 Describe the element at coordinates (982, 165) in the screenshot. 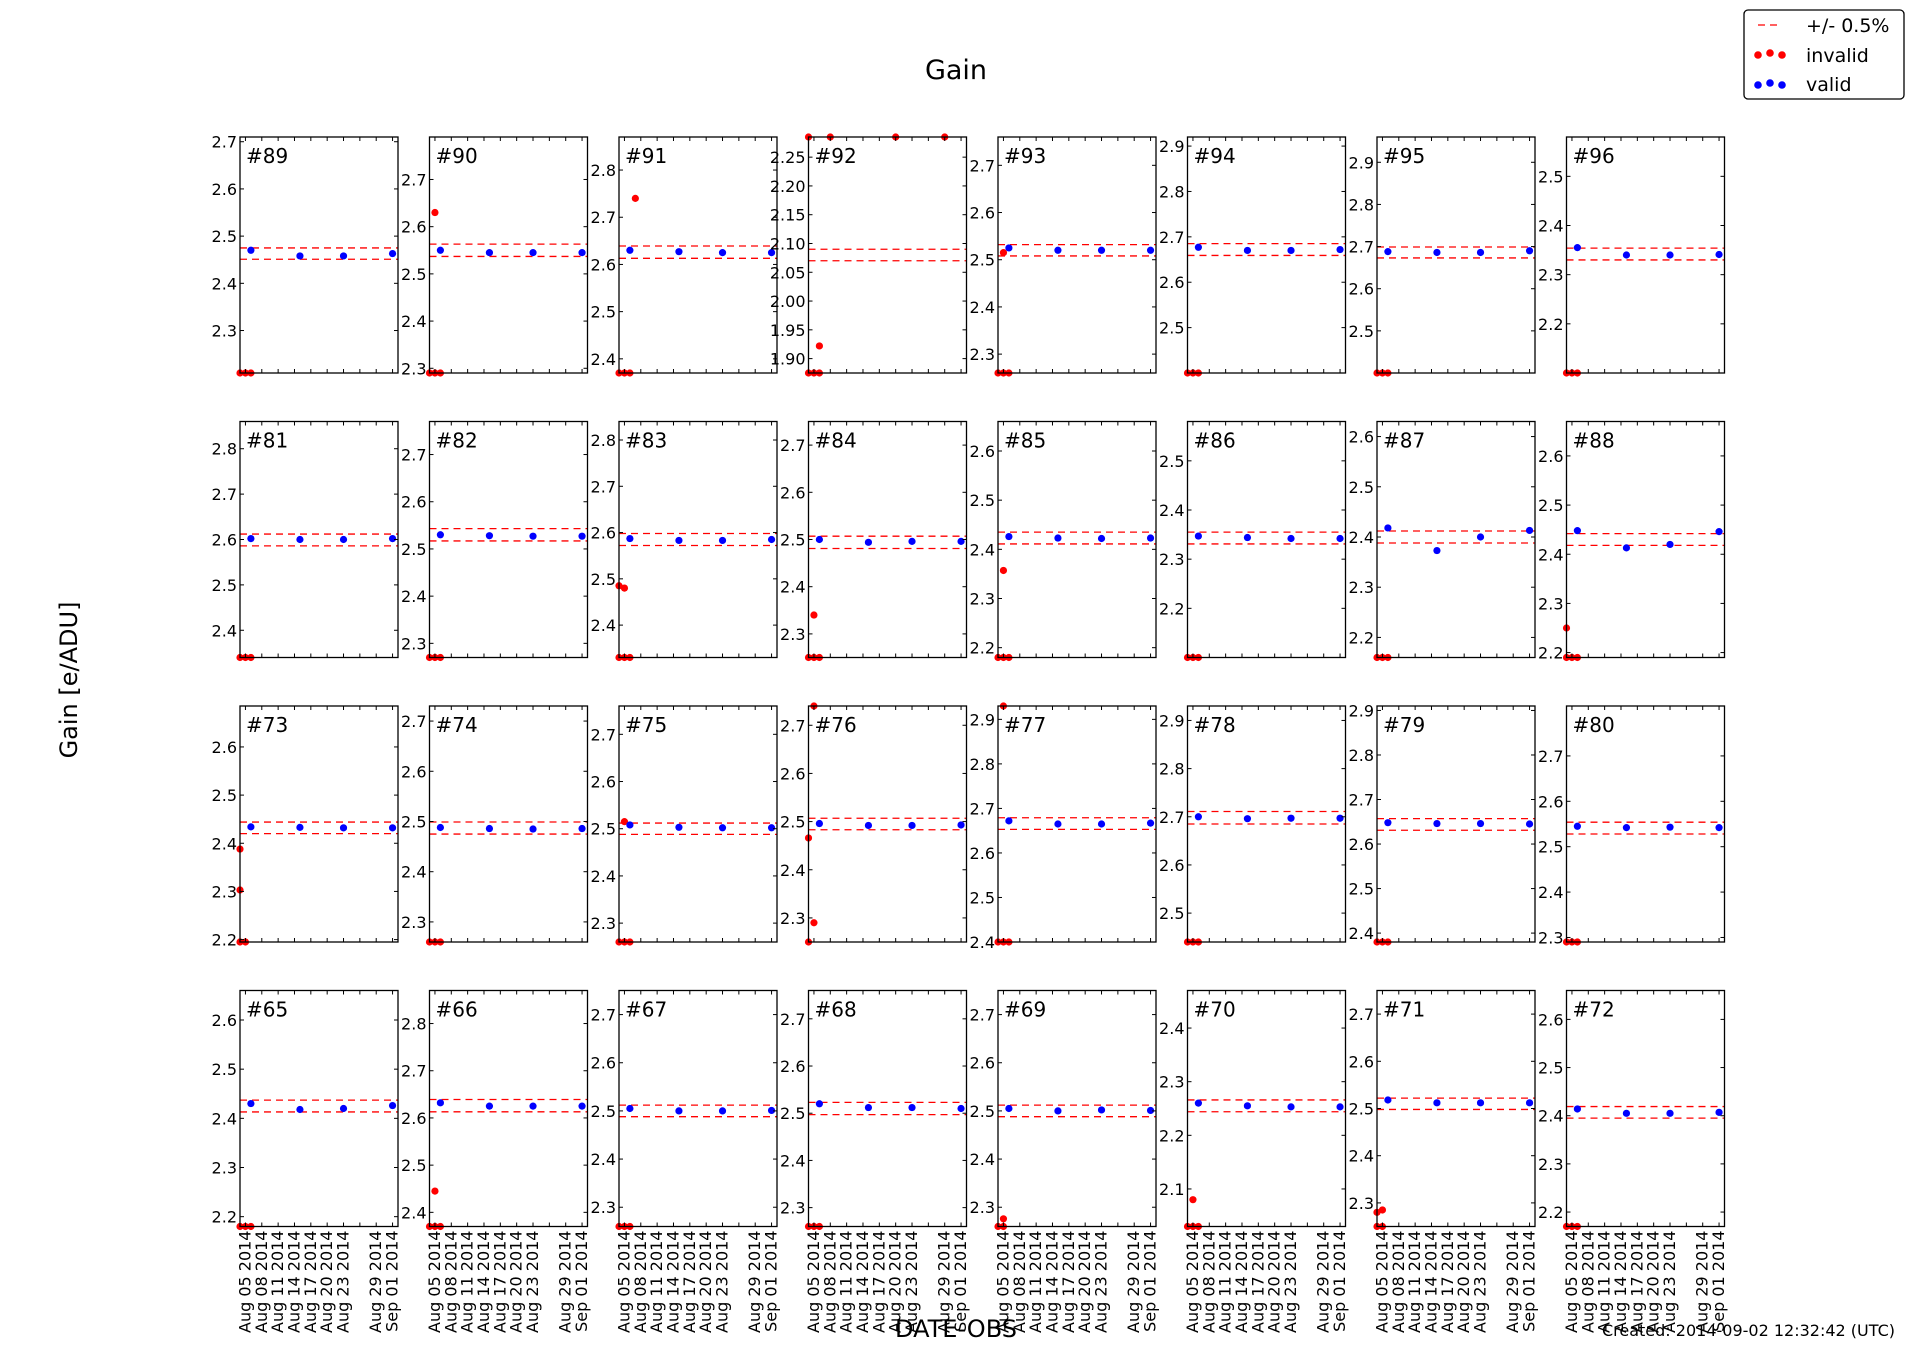

I see `panel-93-ytick-label-4: 2.7` at that location.